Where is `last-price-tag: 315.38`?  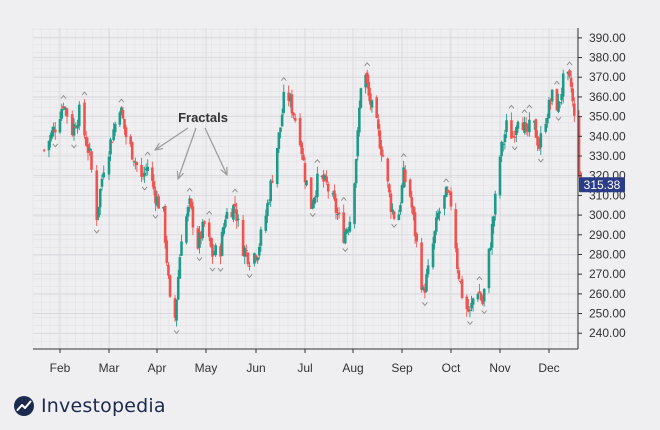
last-price-tag: 315.38 is located at coordinates (602, 185).